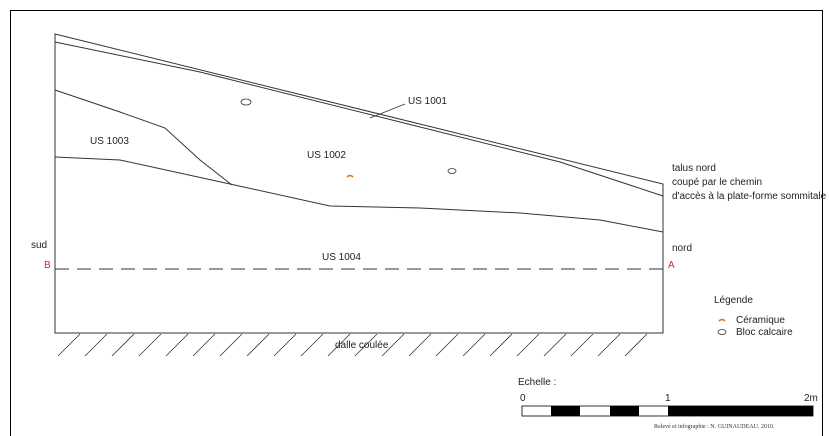  What do you see at coordinates (764, 332) in the screenshot?
I see `legend-item-limestone: Bloc calcaire` at bounding box center [764, 332].